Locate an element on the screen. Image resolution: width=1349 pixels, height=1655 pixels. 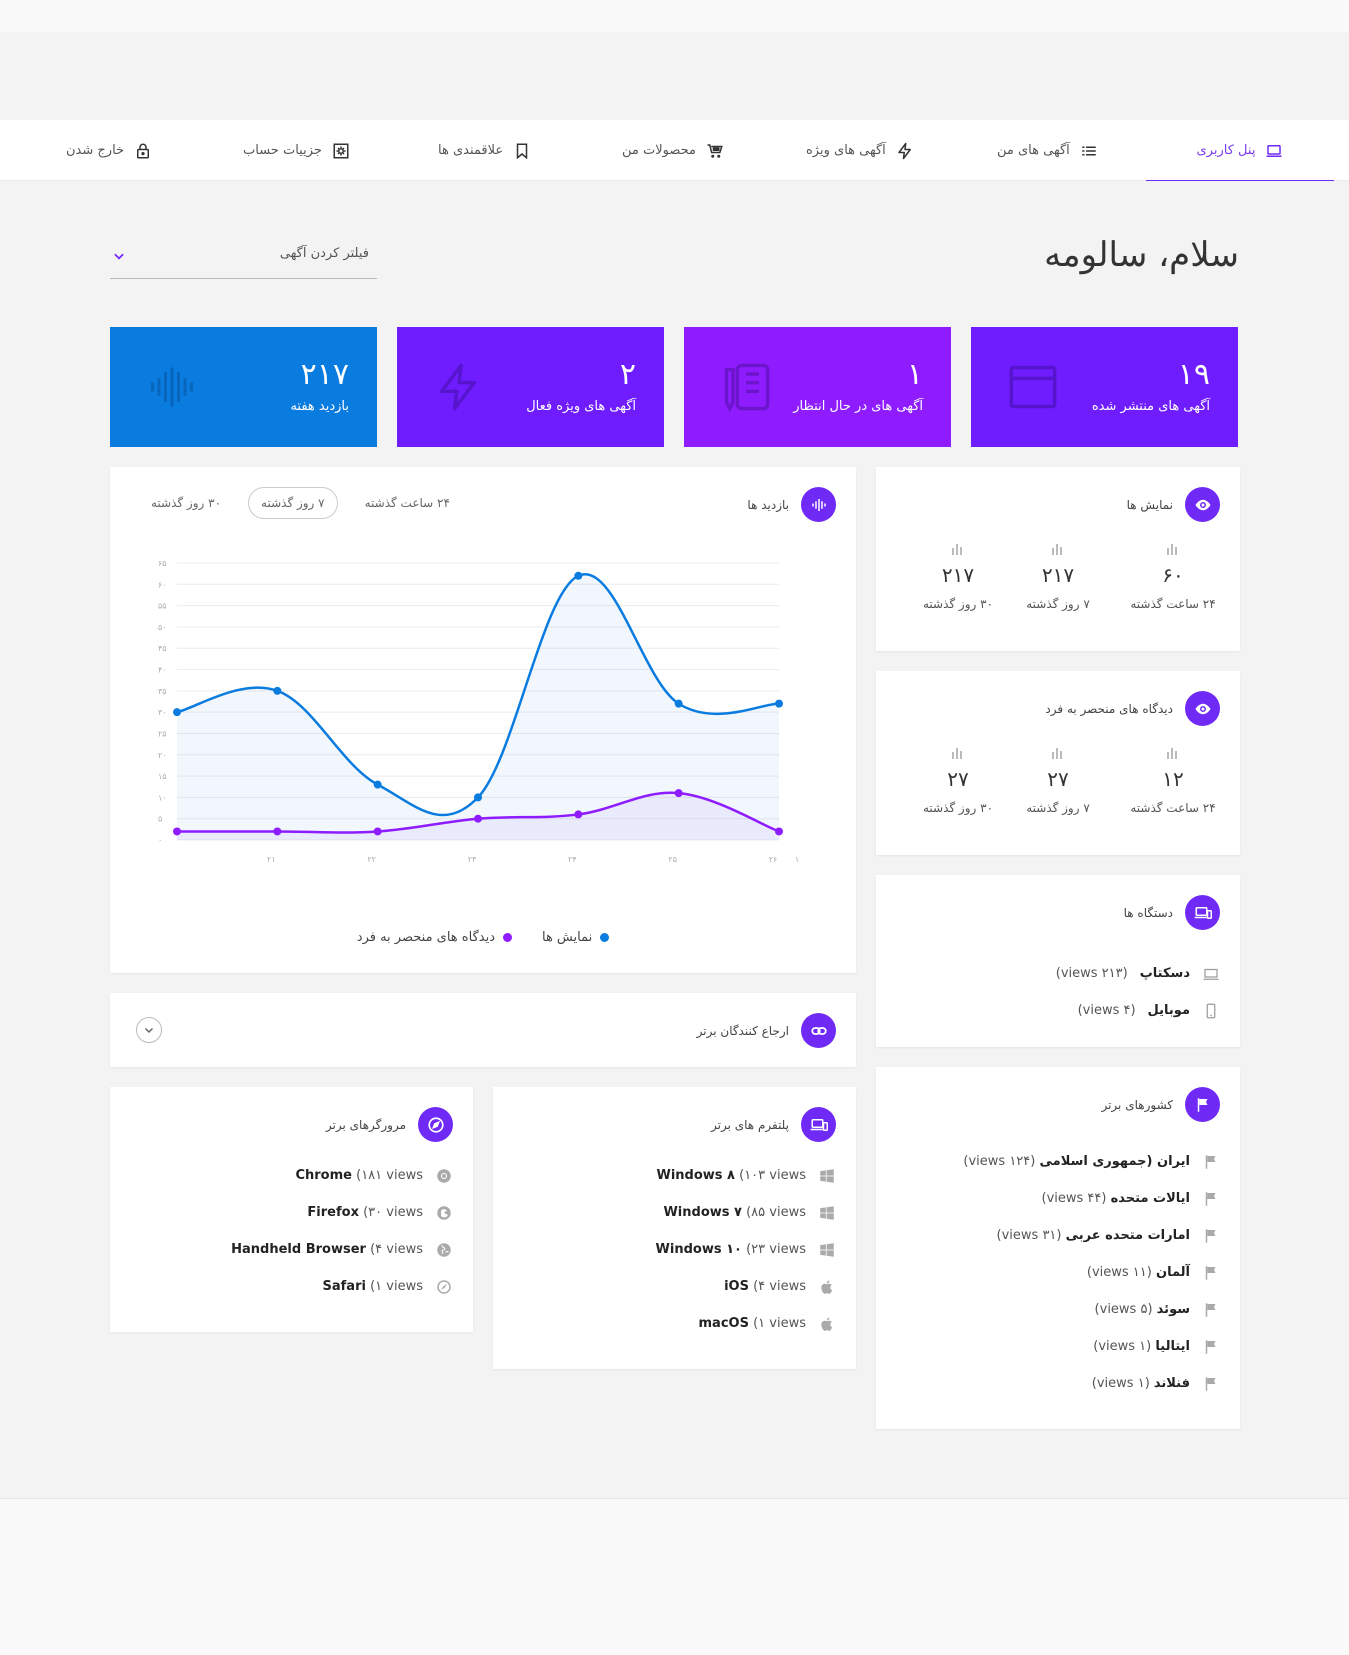
expand-button is located at coordinates (149, 1030).